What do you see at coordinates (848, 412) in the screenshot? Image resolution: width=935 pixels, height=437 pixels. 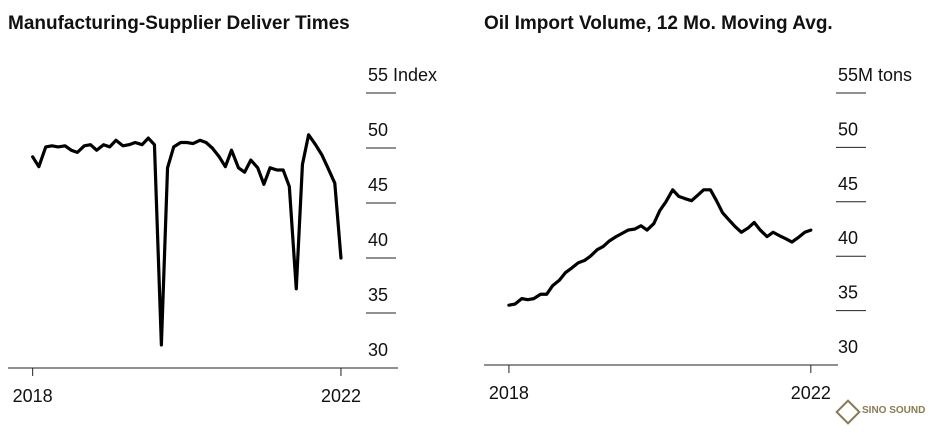 I see `watermark-logo` at bounding box center [848, 412].